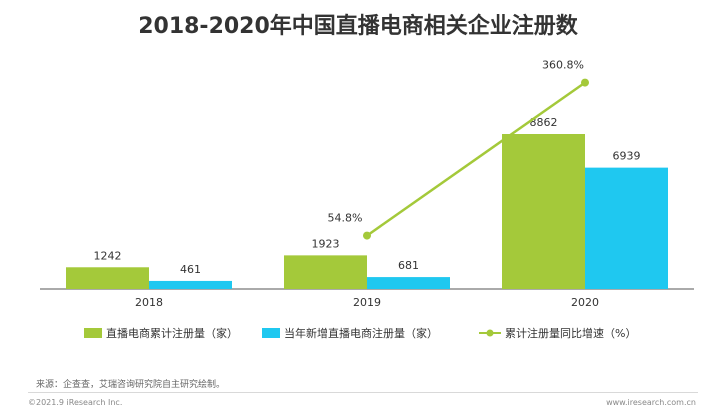 The image size is (716, 417). Describe the element at coordinates (361, 333) in the screenshot. I see `legend-new-label: 当年新增直播电商注册量（家）` at that location.